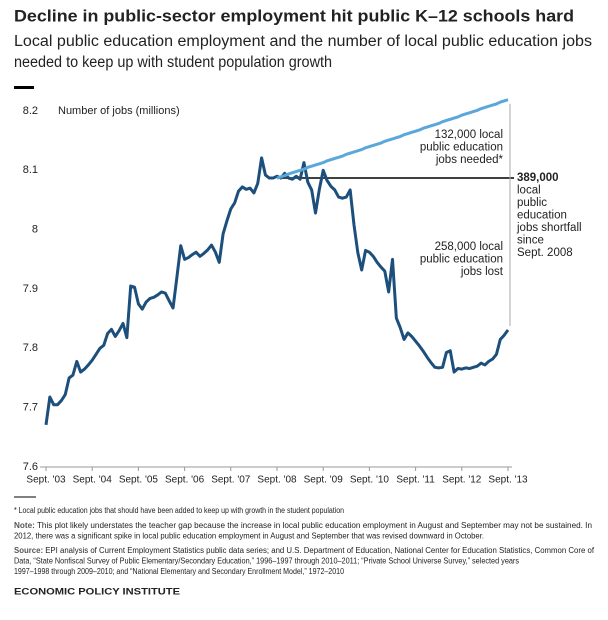  Describe the element at coordinates (35, 230) in the screenshot. I see `y-tick-label: 8` at that location.